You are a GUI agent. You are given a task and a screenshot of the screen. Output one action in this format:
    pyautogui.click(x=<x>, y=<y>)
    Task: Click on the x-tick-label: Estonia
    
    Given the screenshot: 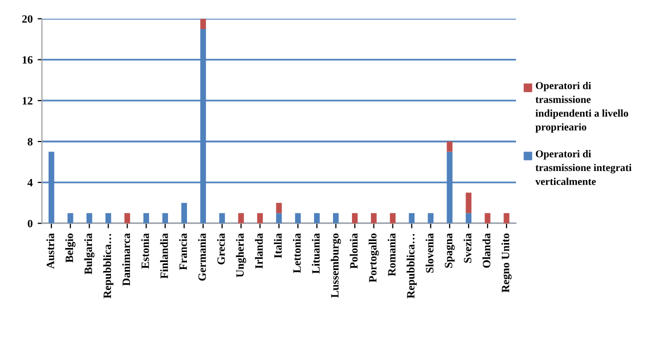 What is the action you would take?
    pyautogui.click(x=145, y=251)
    